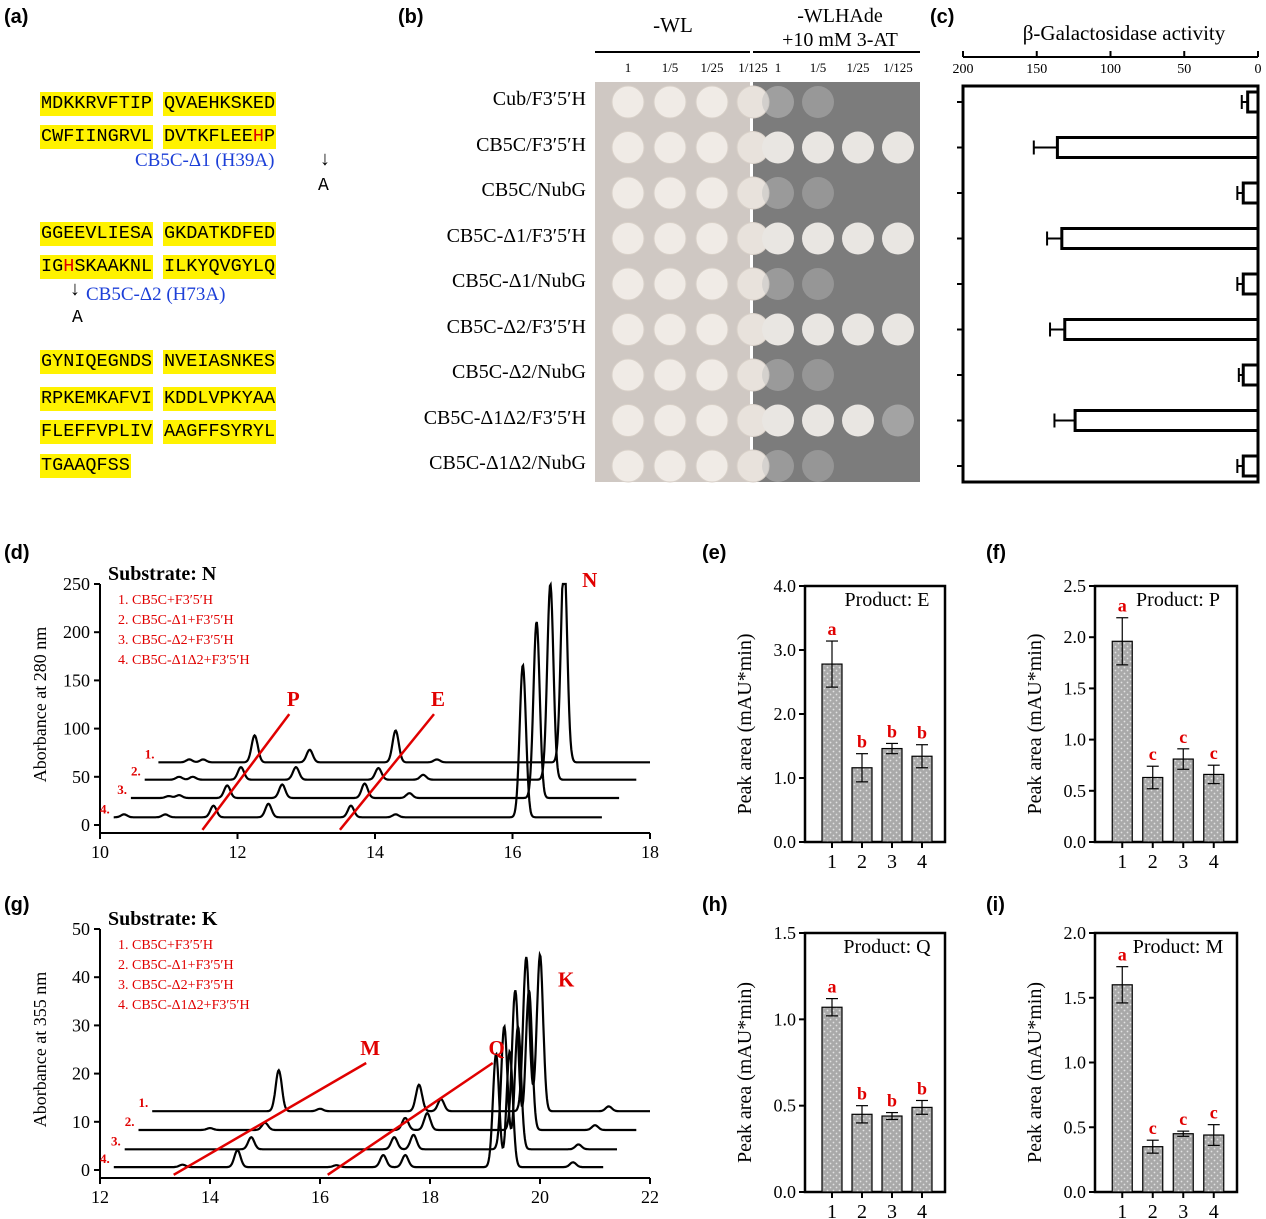  What do you see at coordinates (995, 905) in the screenshot?
I see `panel-label-i: (i)` at bounding box center [995, 905].